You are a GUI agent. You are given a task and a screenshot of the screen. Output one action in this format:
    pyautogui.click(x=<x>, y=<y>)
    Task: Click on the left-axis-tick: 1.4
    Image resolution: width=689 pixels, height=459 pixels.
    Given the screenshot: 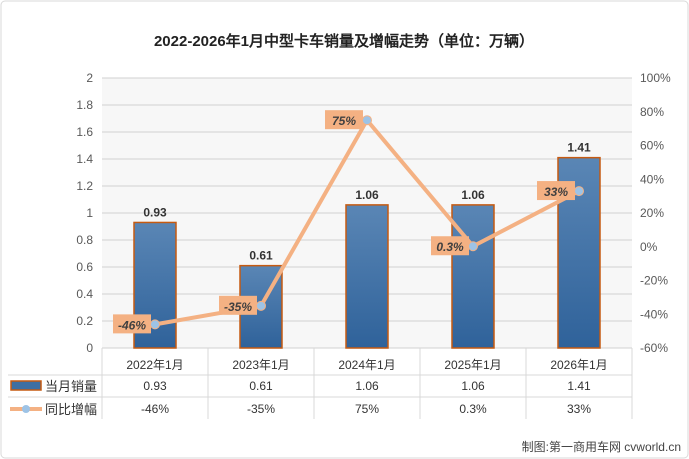 What is the action you would take?
    pyautogui.click(x=84, y=159)
    